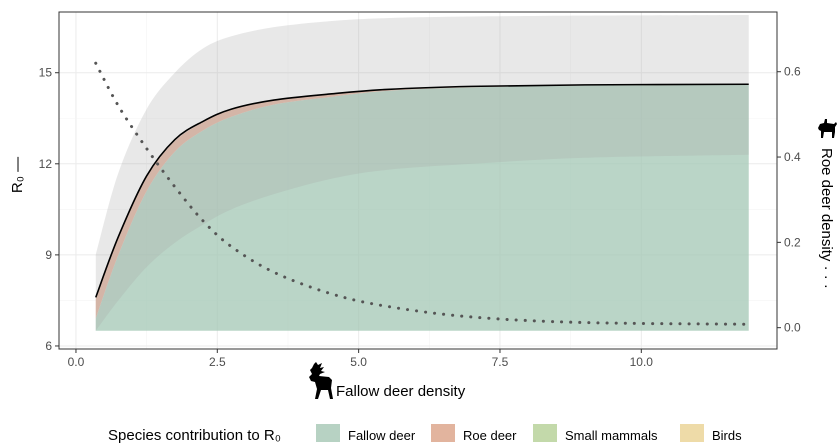 The width and height of the screenshot is (837, 443). Describe the element at coordinates (321, 380) in the screenshot. I see `fallow-deer-icon` at that location.